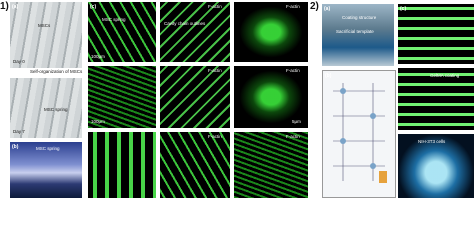 The image size is (474, 240). Describe the element at coordinates (56, 71) in the screenshot. I see `annotation: Self-organization of MSCs` at that location.